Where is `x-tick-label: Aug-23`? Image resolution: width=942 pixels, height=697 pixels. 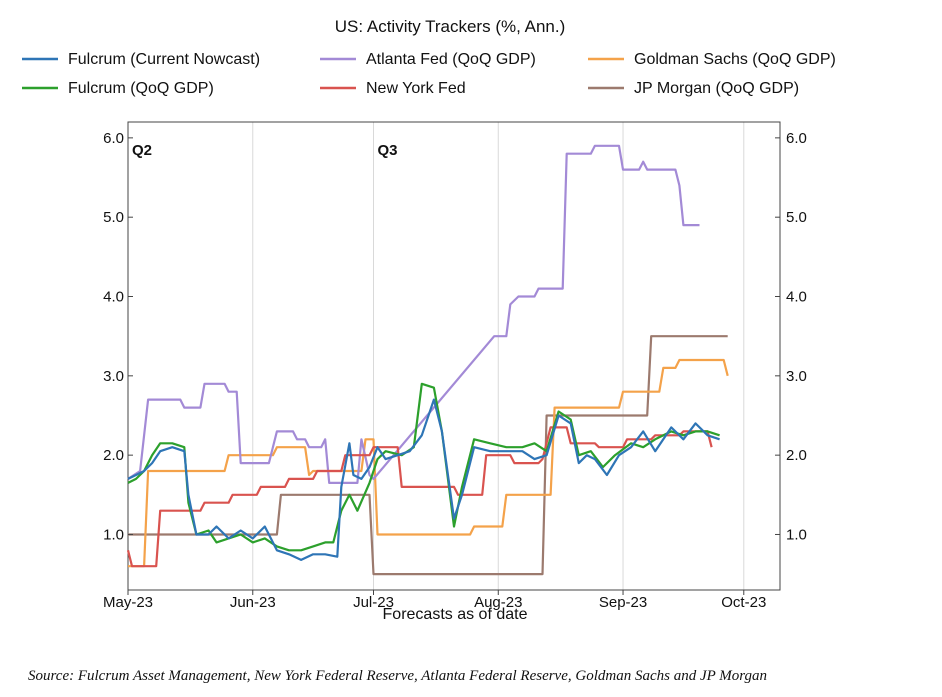 x-tick-label: Aug-23 is located at coordinates (498, 602).